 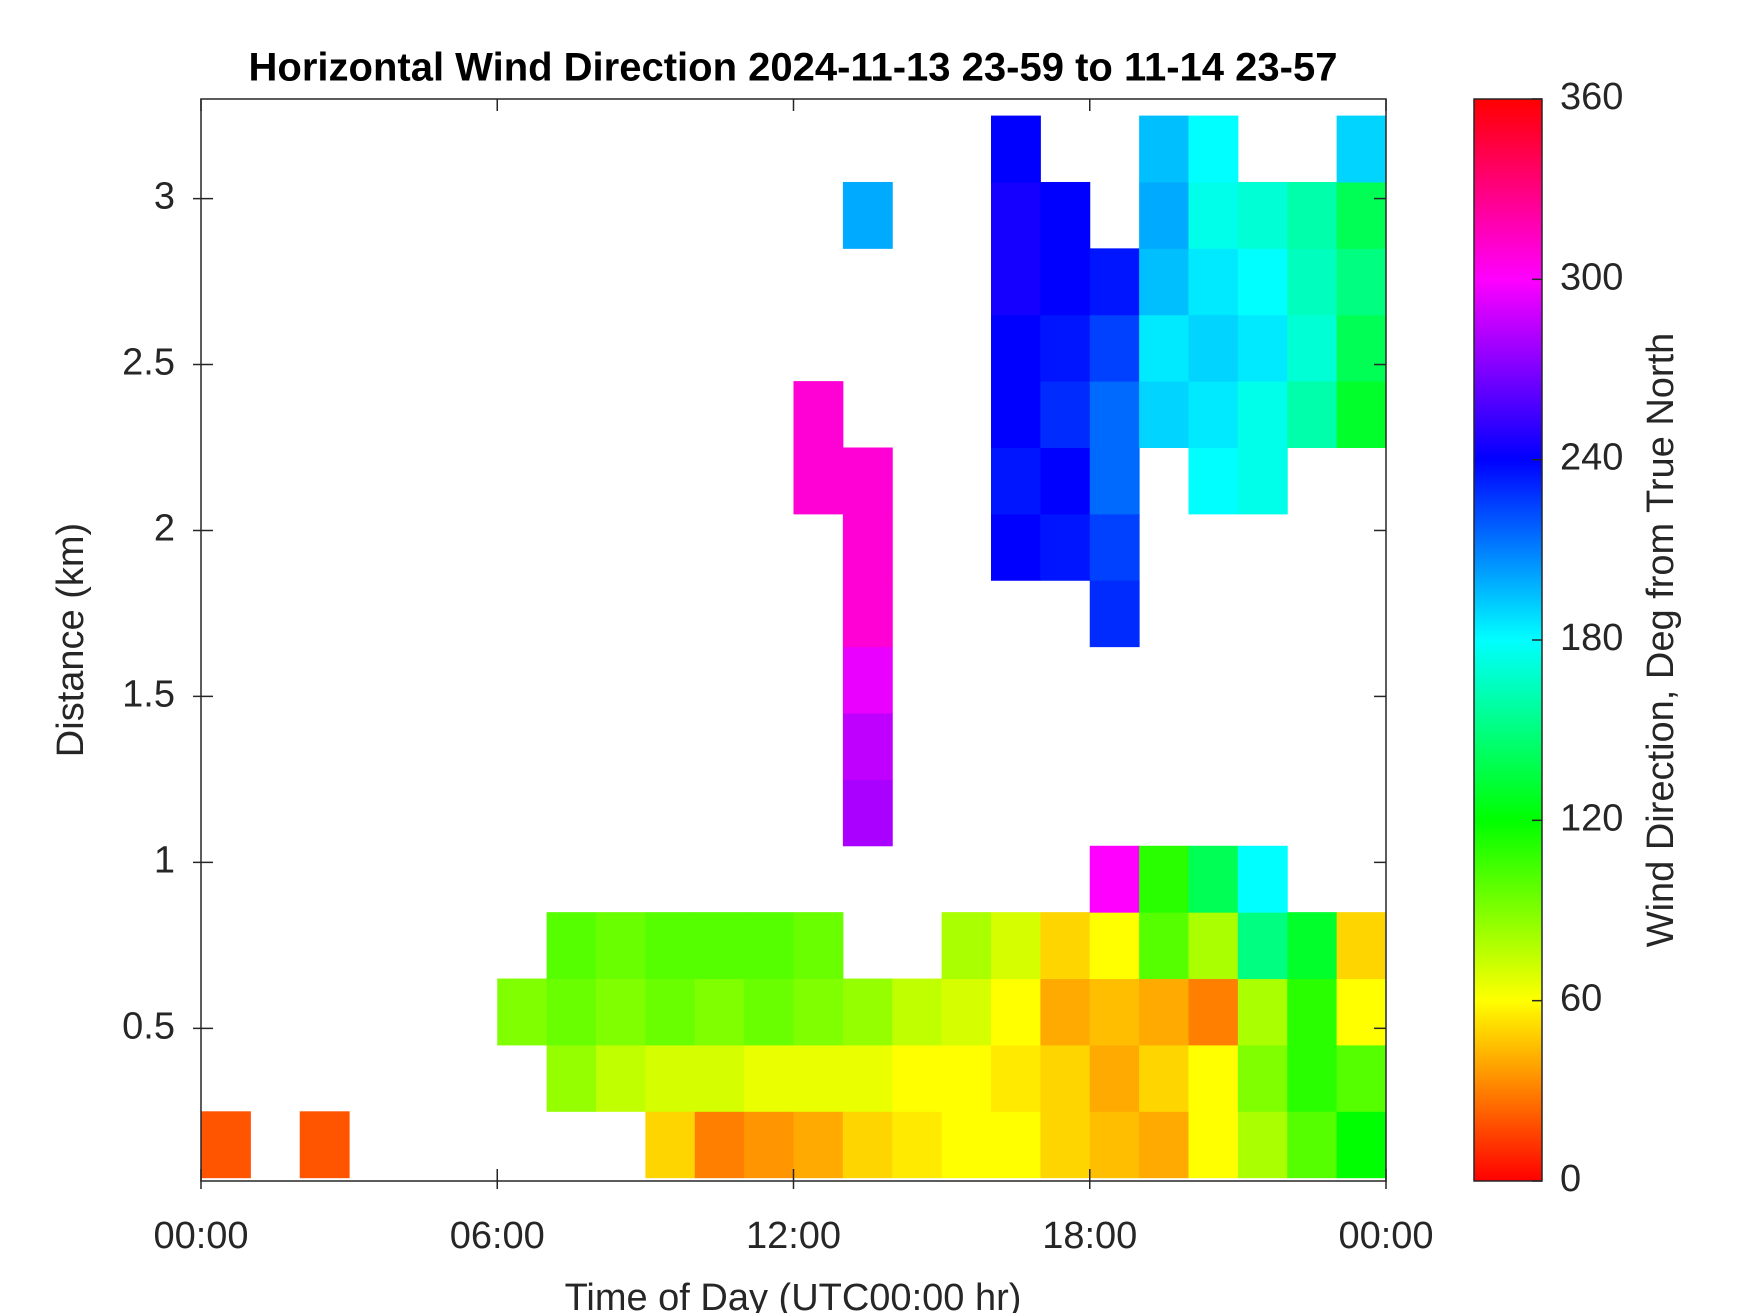 I want to click on y-tick-label: 3, so click(x=164, y=197).